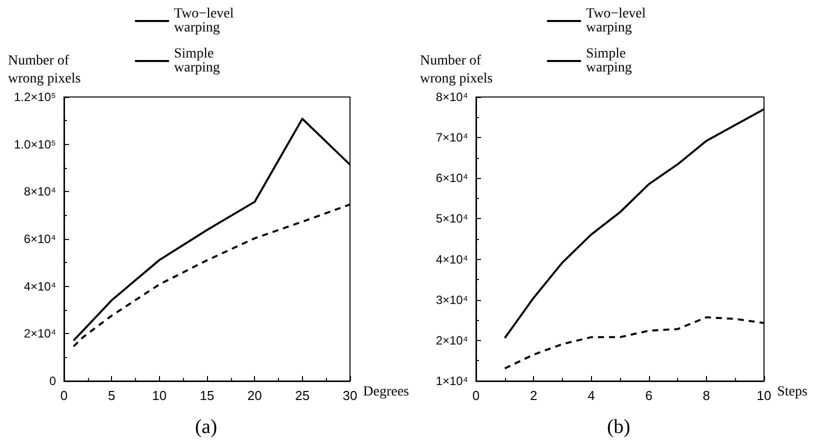 This screenshot has height=443, width=825. Describe the element at coordinates (350, 395) in the screenshot. I see `x-tick-label: 30` at that location.